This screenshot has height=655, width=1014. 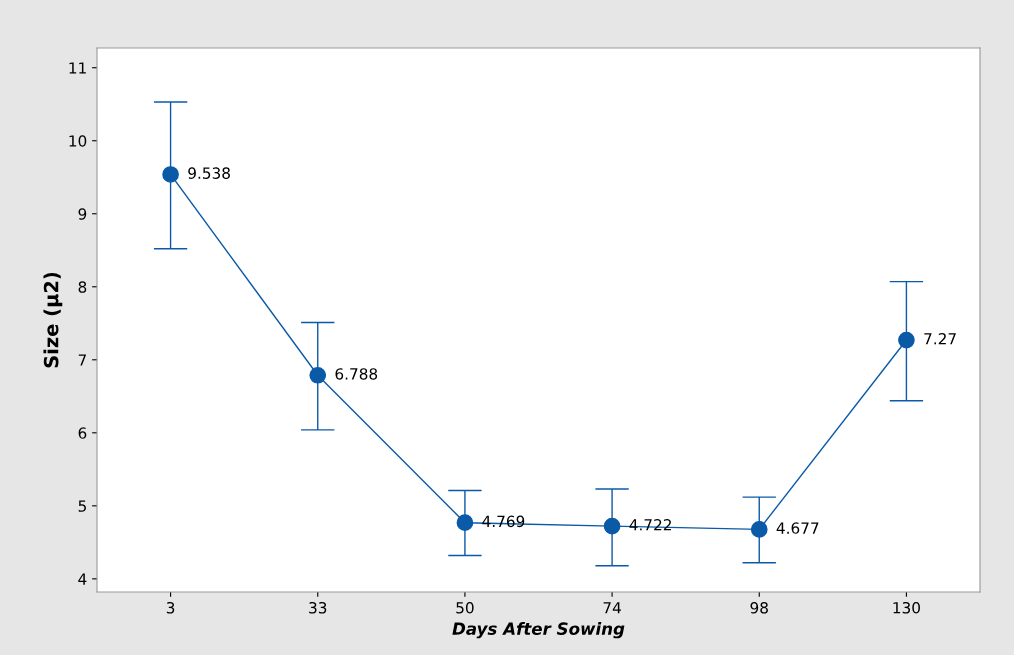 What do you see at coordinates (538, 630) in the screenshot?
I see `x-axis-title: Days After Sowing` at bounding box center [538, 630].